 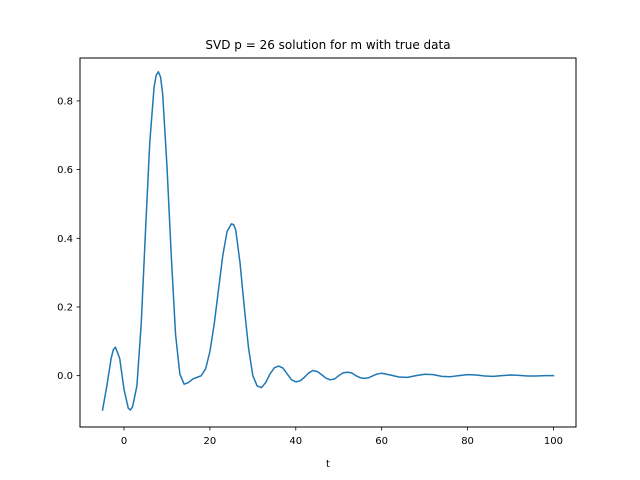 I want to click on y-tick-label: 0.8, so click(x=65, y=101).